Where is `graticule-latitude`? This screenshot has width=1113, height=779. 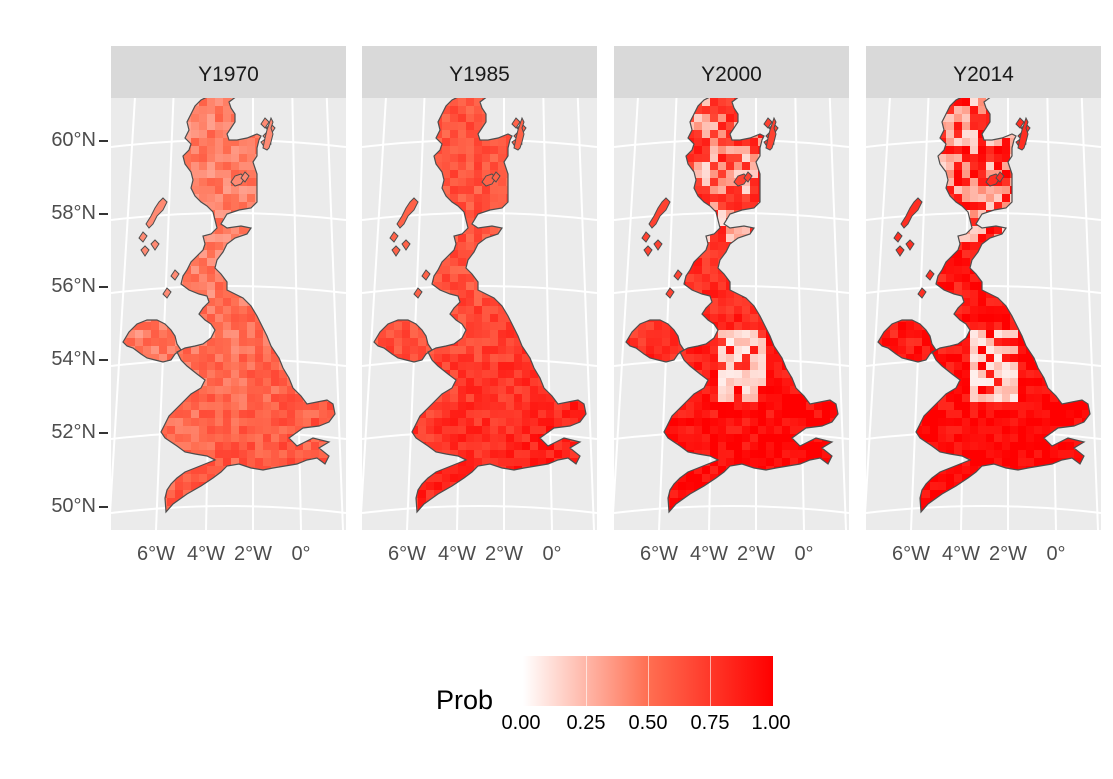
graticule-latitude is located at coordinates (479, 509).